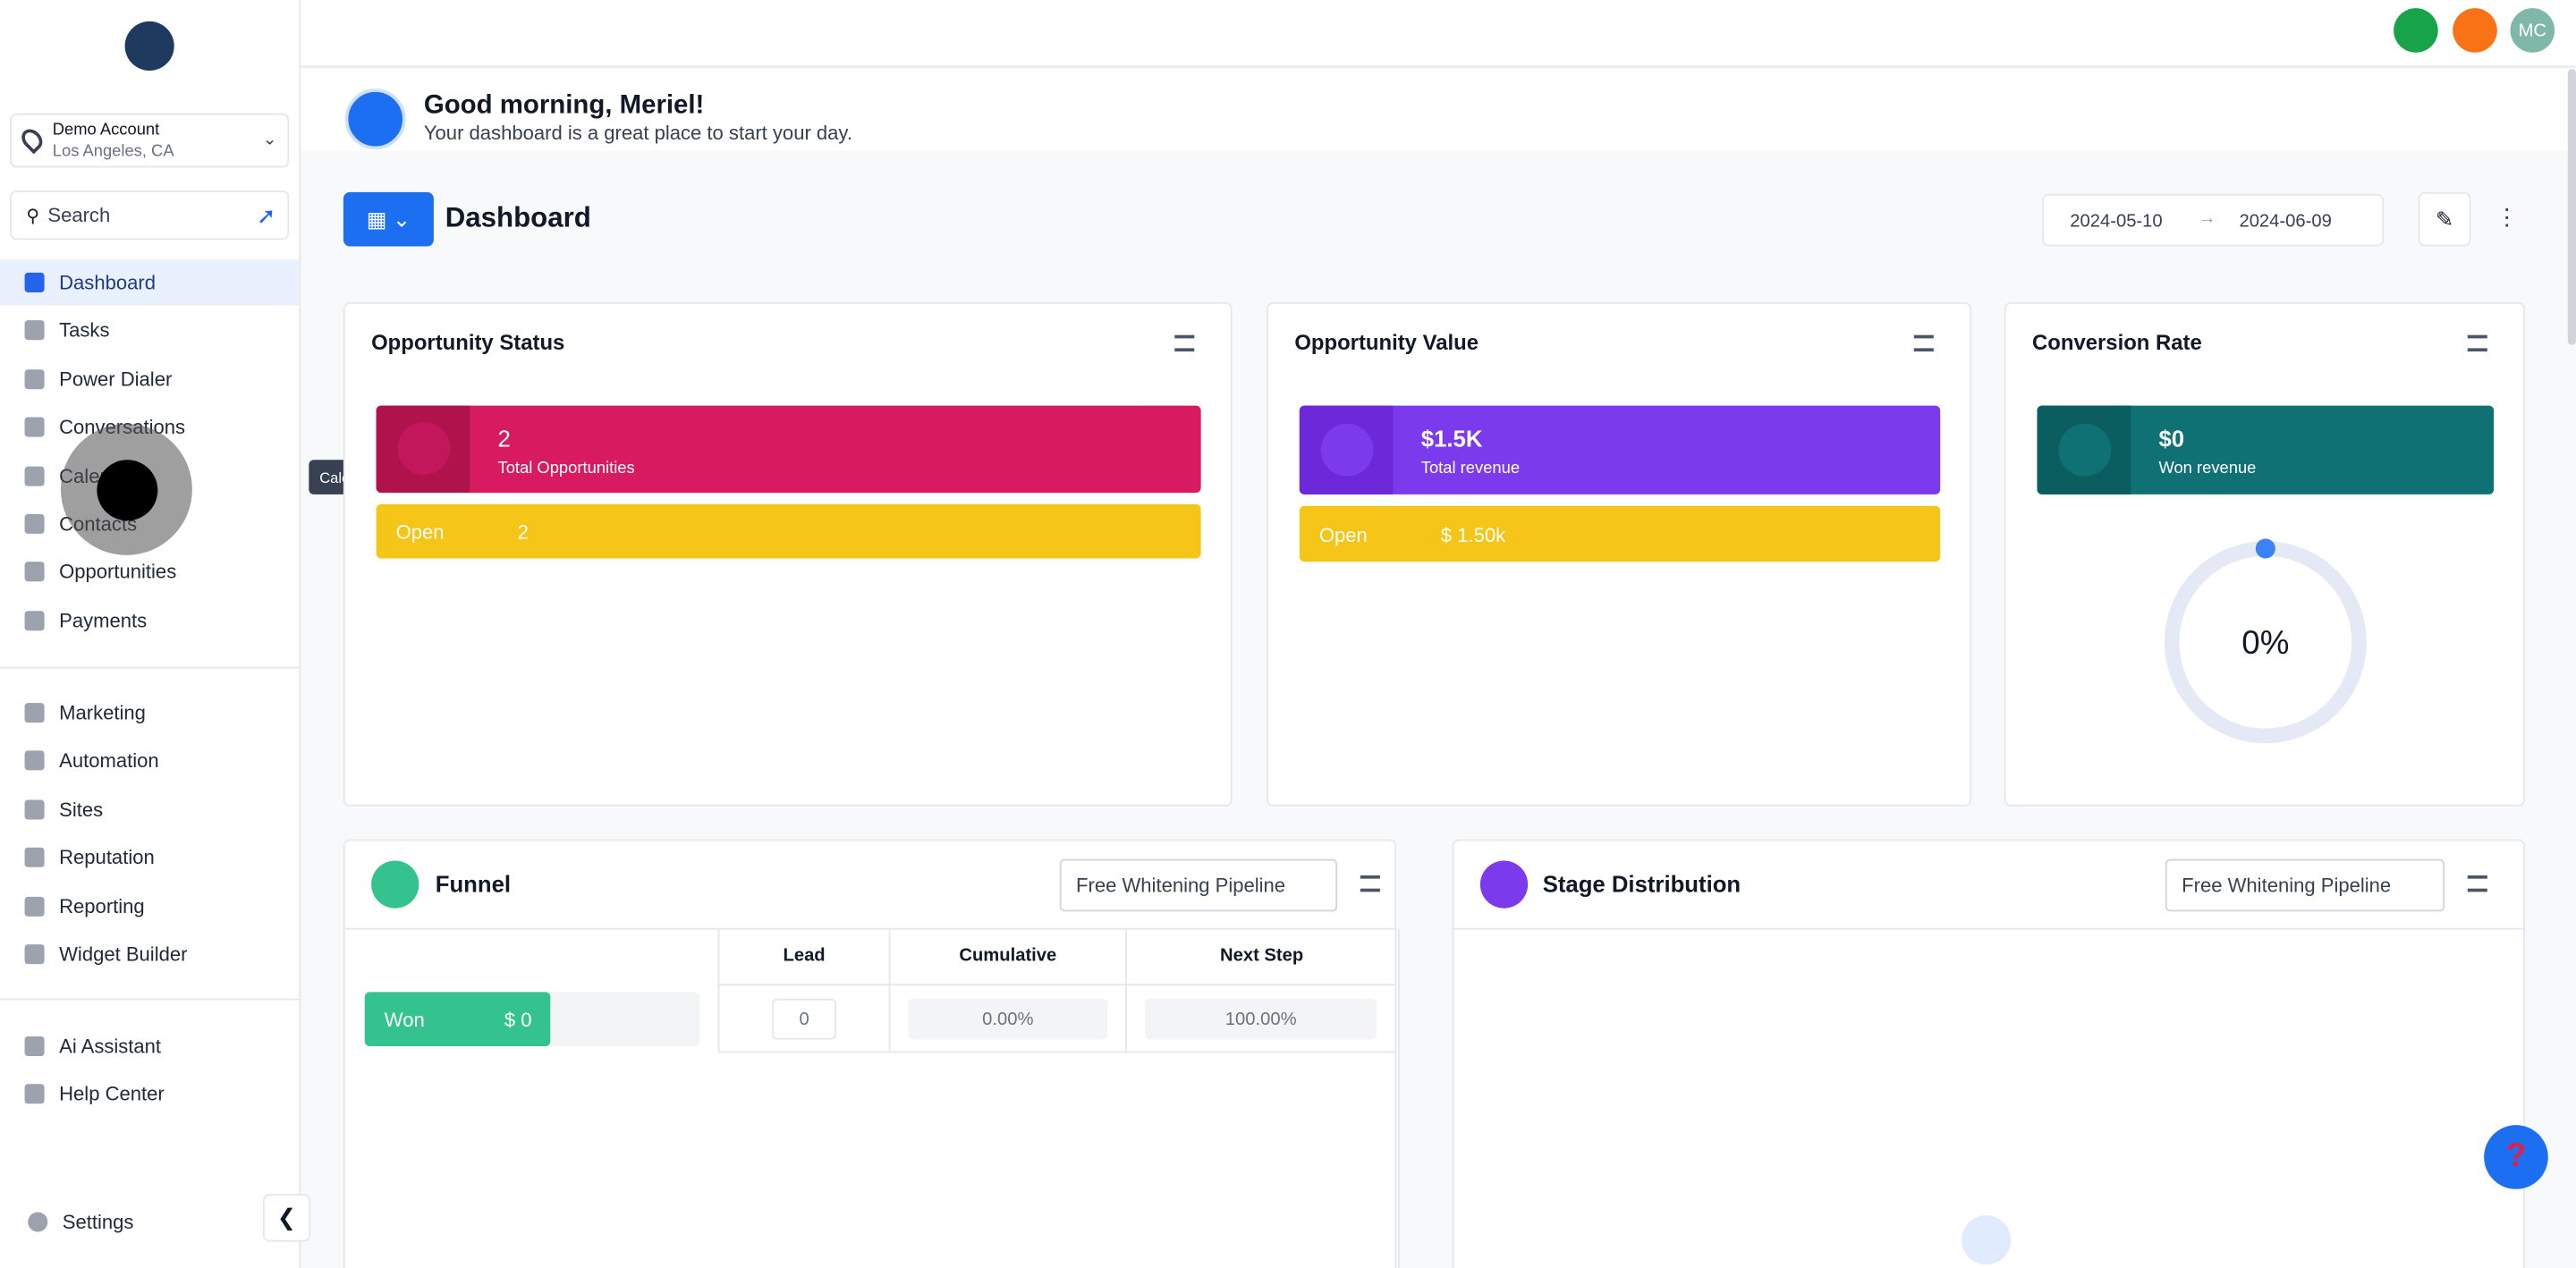 The width and height of the screenshot is (2576, 1268). What do you see at coordinates (1399, 1098) in the screenshot?
I see `scrollbar` at bounding box center [1399, 1098].